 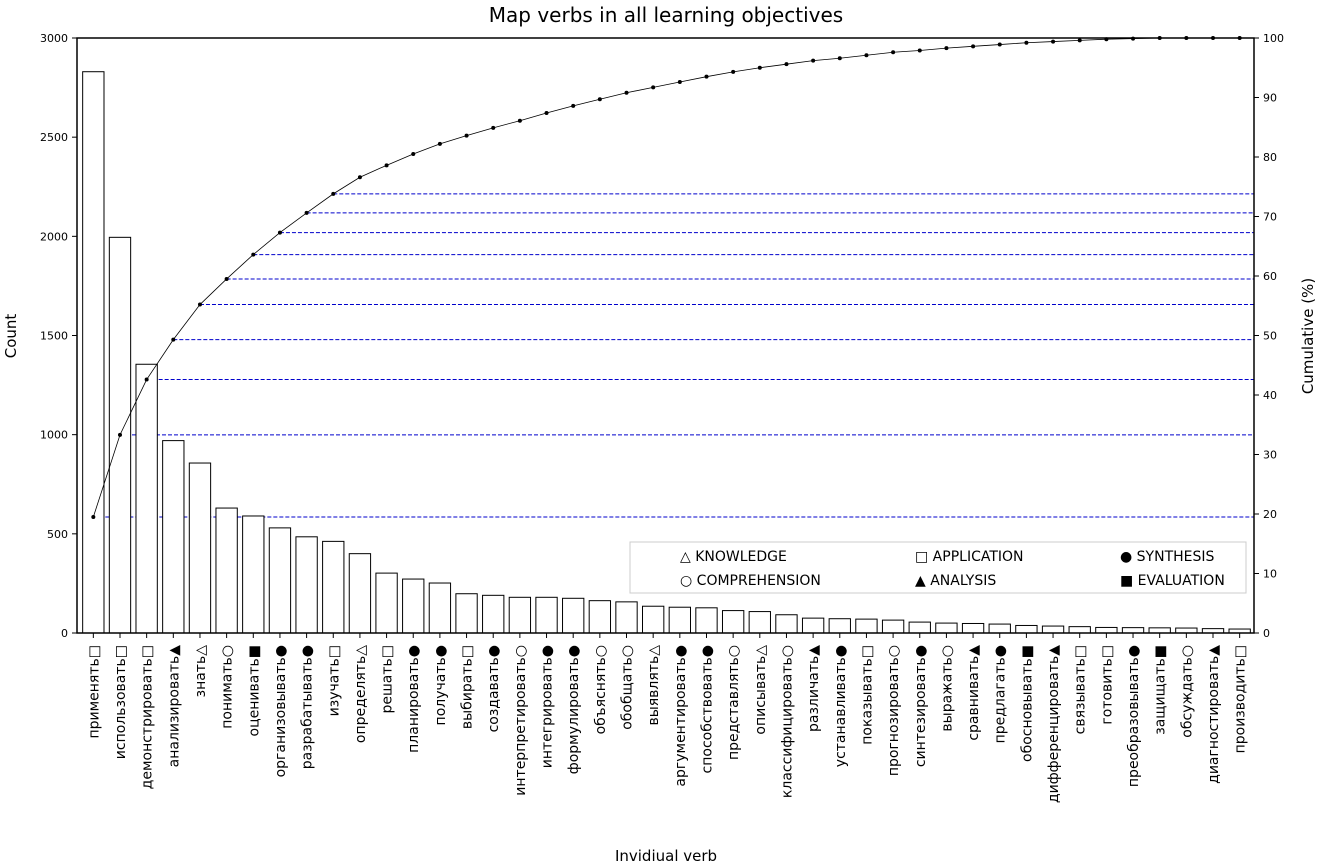 What do you see at coordinates (121, 702) in the screenshot?
I see `x-tick-label: использовать□` at bounding box center [121, 702].